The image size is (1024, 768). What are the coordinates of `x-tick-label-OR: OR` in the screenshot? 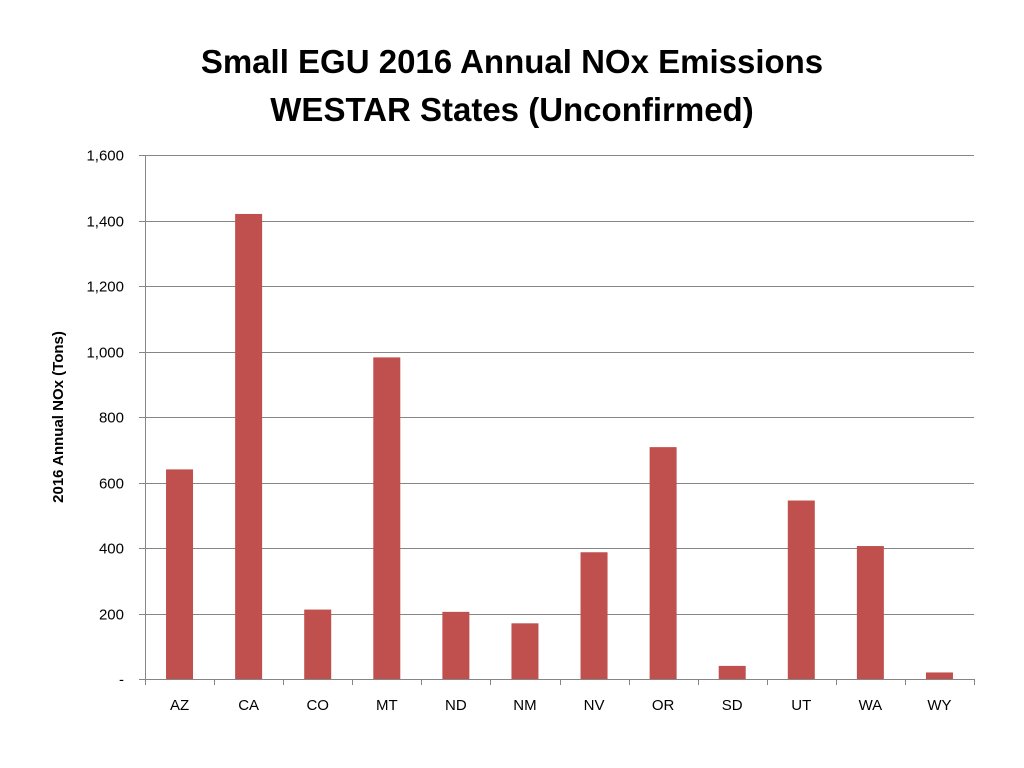 It's located at (663, 705).